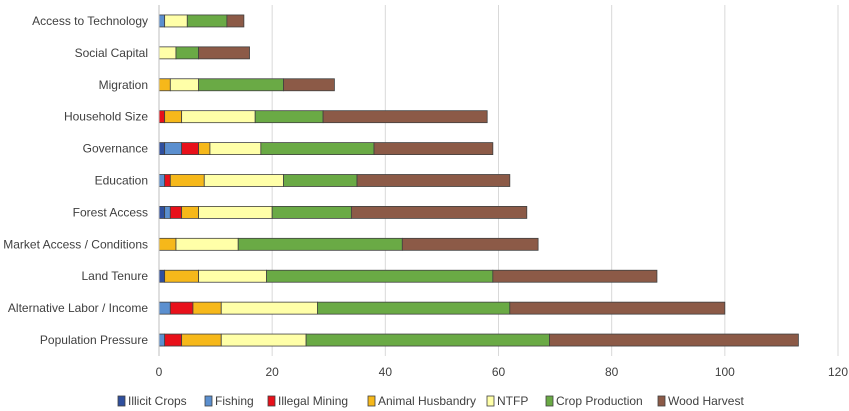  Describe the element at coordinates (114, 276) in the screenshot. I see `category-label: Land Tenure` at that location.